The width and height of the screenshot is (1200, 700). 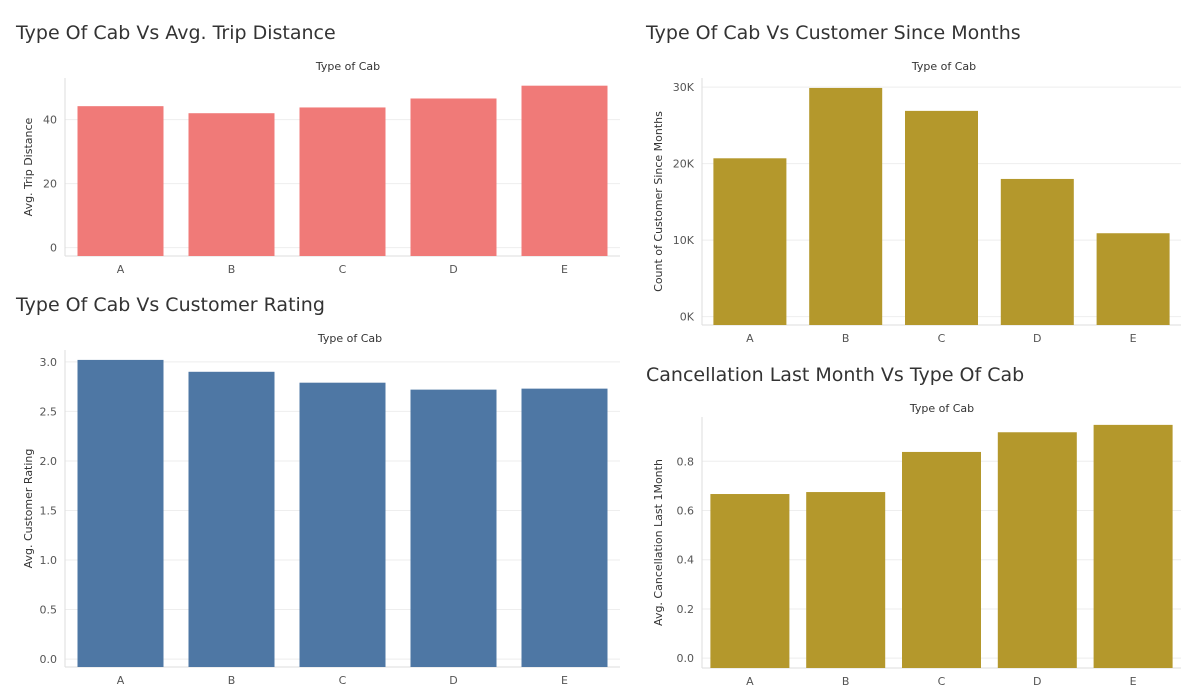 I want to click on y-tick-label: 0.5, so click(x=49, y=610).